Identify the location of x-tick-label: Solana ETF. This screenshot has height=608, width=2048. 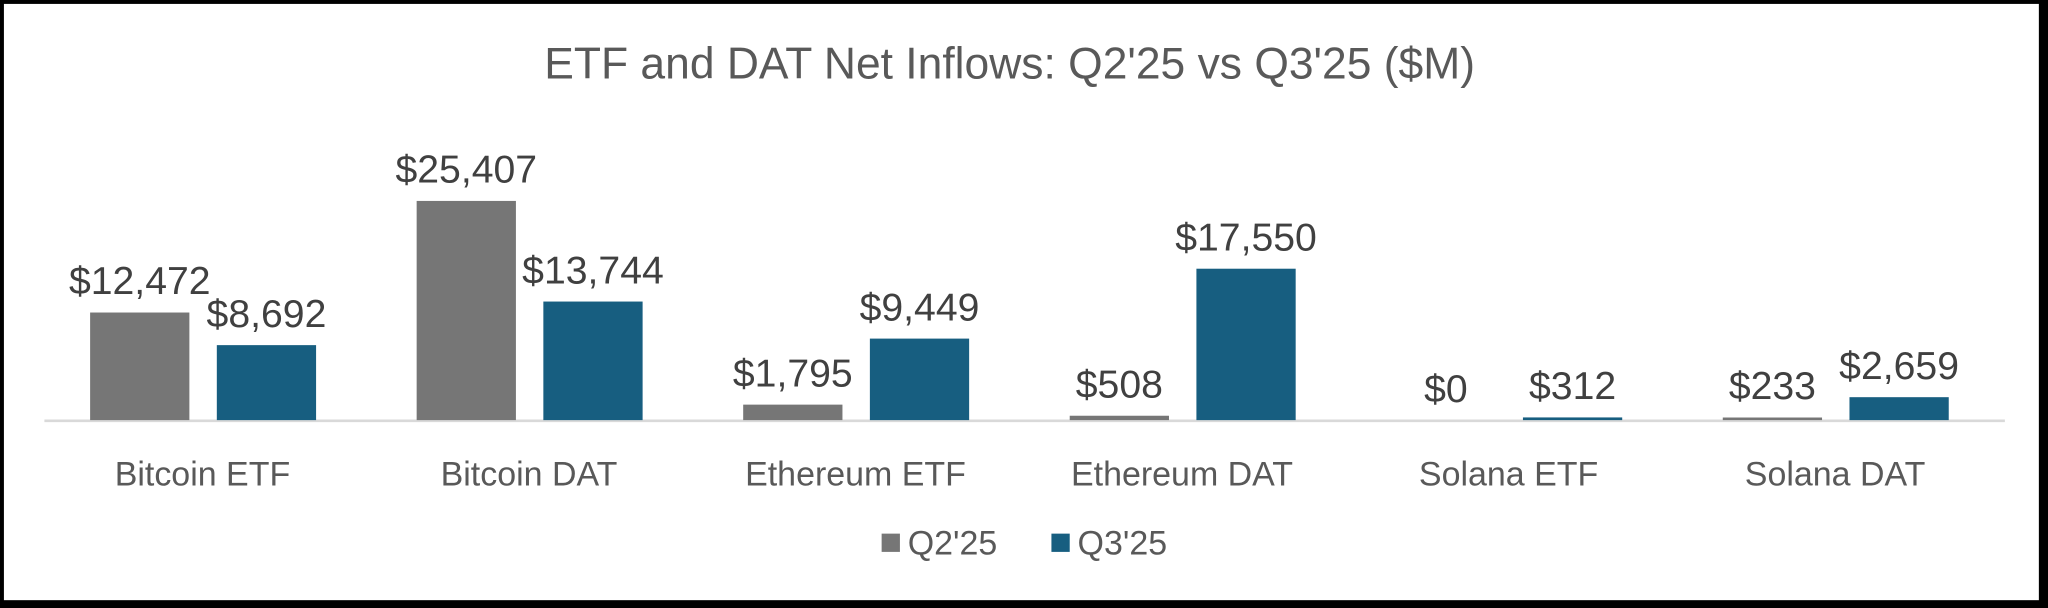
(1508, 474).